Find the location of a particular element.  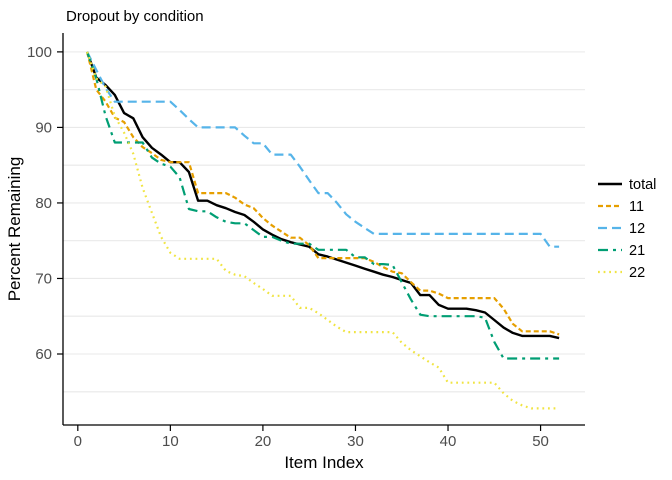

legend-label-12: 12 is located at coordinates (637, 229).